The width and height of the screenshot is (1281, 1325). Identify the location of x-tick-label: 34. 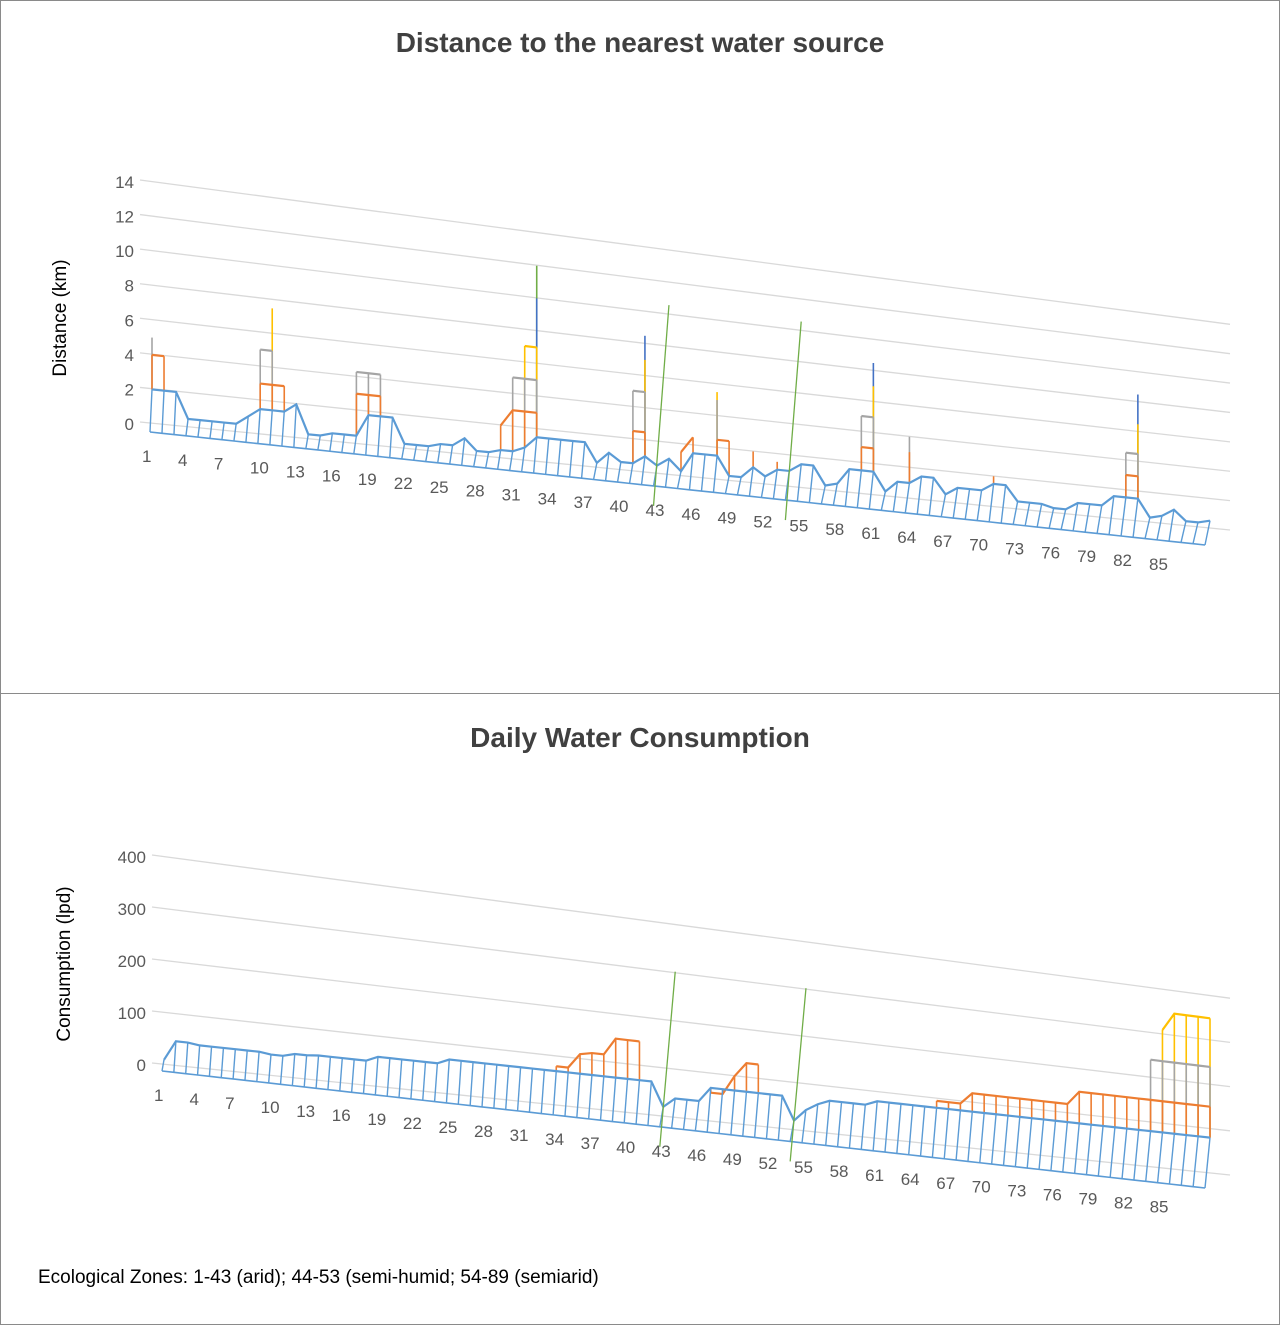
(547, 498).